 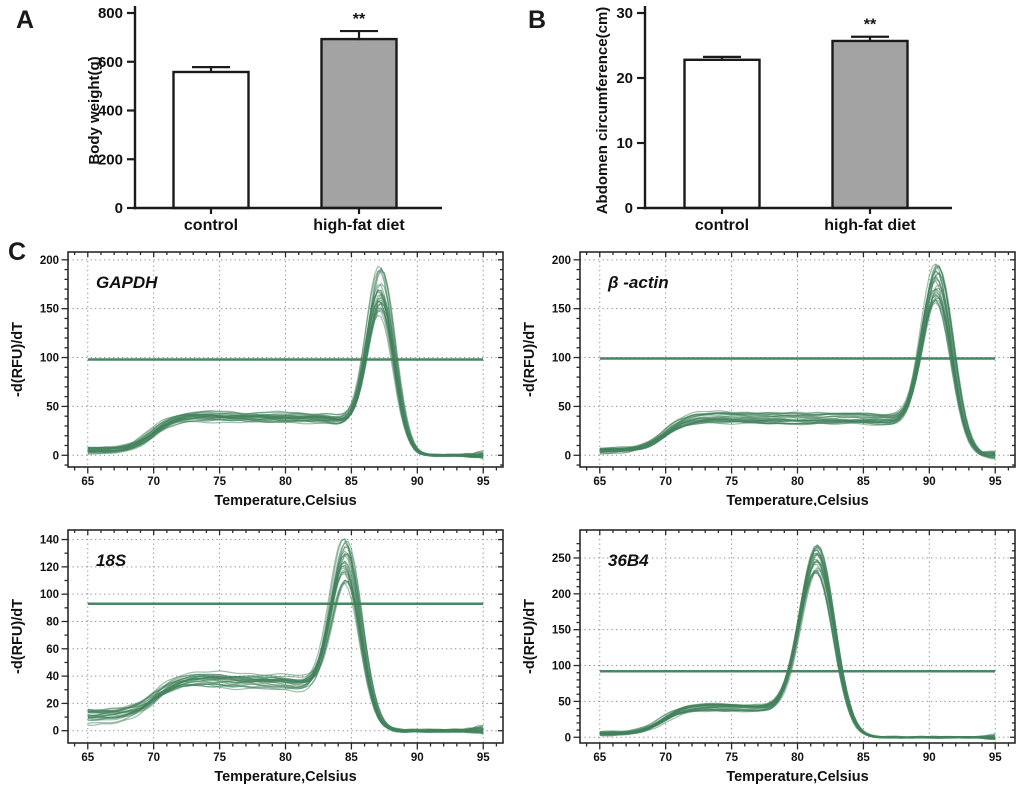 I want to click on y-tick-label: 60, so click(x=52, y=650).